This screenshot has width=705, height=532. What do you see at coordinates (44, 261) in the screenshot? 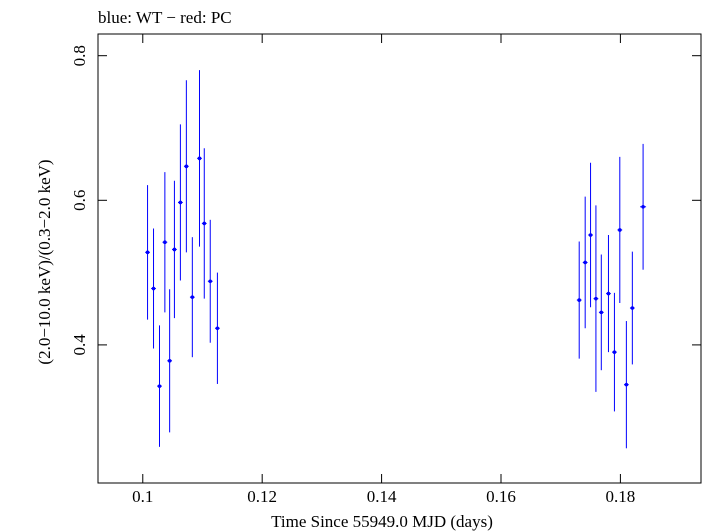
I see `y-axis-label: (2.0−10.0 keV)/(0.3−2.0 keV)` at bounding box center [44, 261].